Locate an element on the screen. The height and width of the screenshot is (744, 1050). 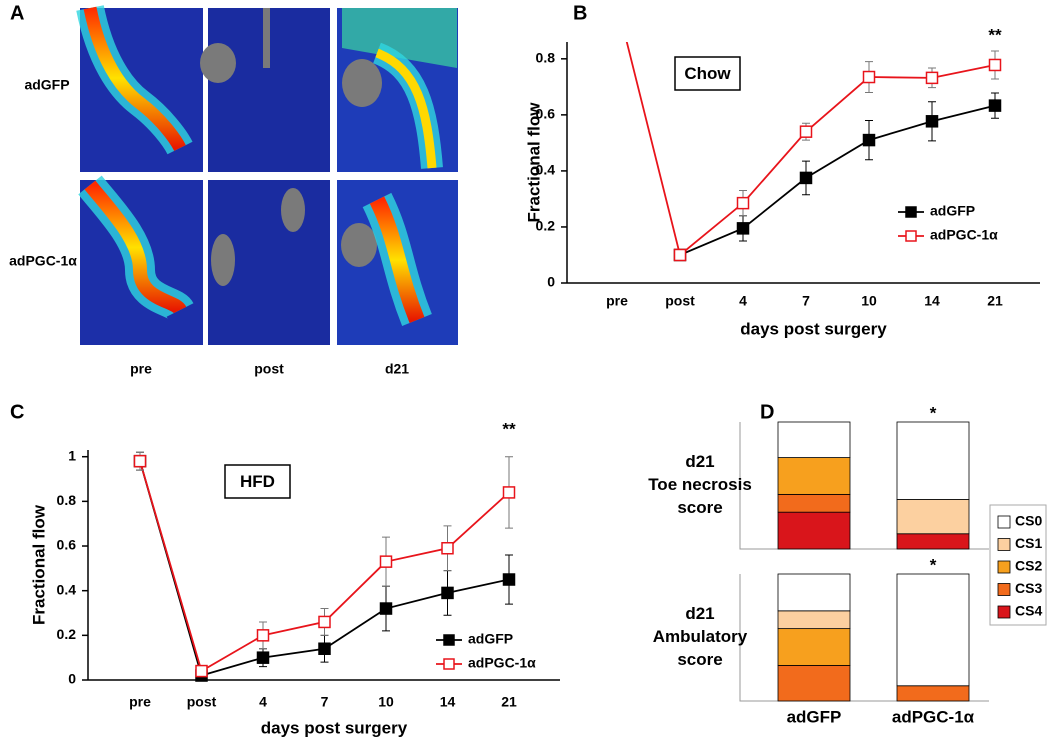
series-line is located at coordinates (837, 180).